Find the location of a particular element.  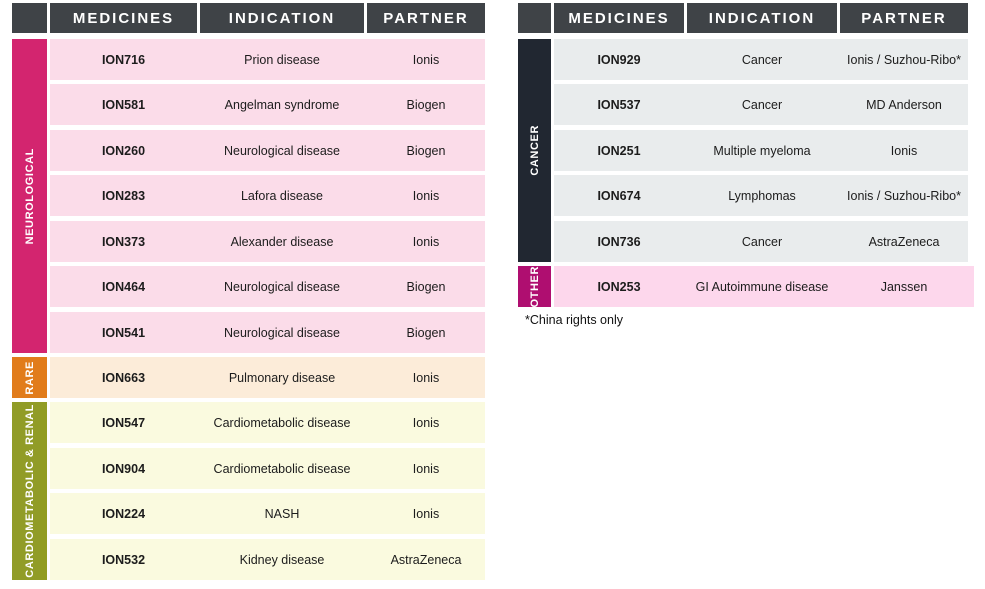

category-label-rare: RARE is located at coordinates (29, 377).